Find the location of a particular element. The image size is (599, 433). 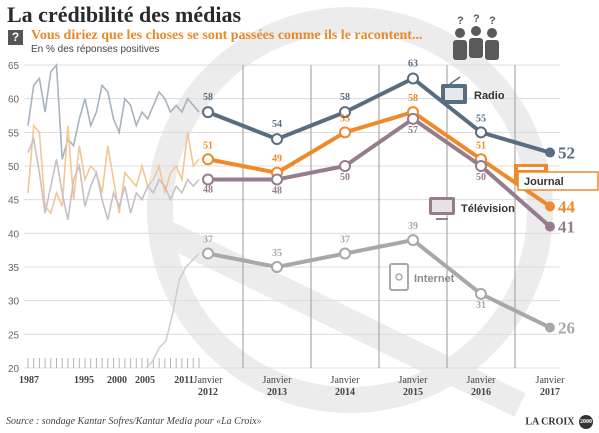

newspaper-icon-line is located at coordinates (531, 168).